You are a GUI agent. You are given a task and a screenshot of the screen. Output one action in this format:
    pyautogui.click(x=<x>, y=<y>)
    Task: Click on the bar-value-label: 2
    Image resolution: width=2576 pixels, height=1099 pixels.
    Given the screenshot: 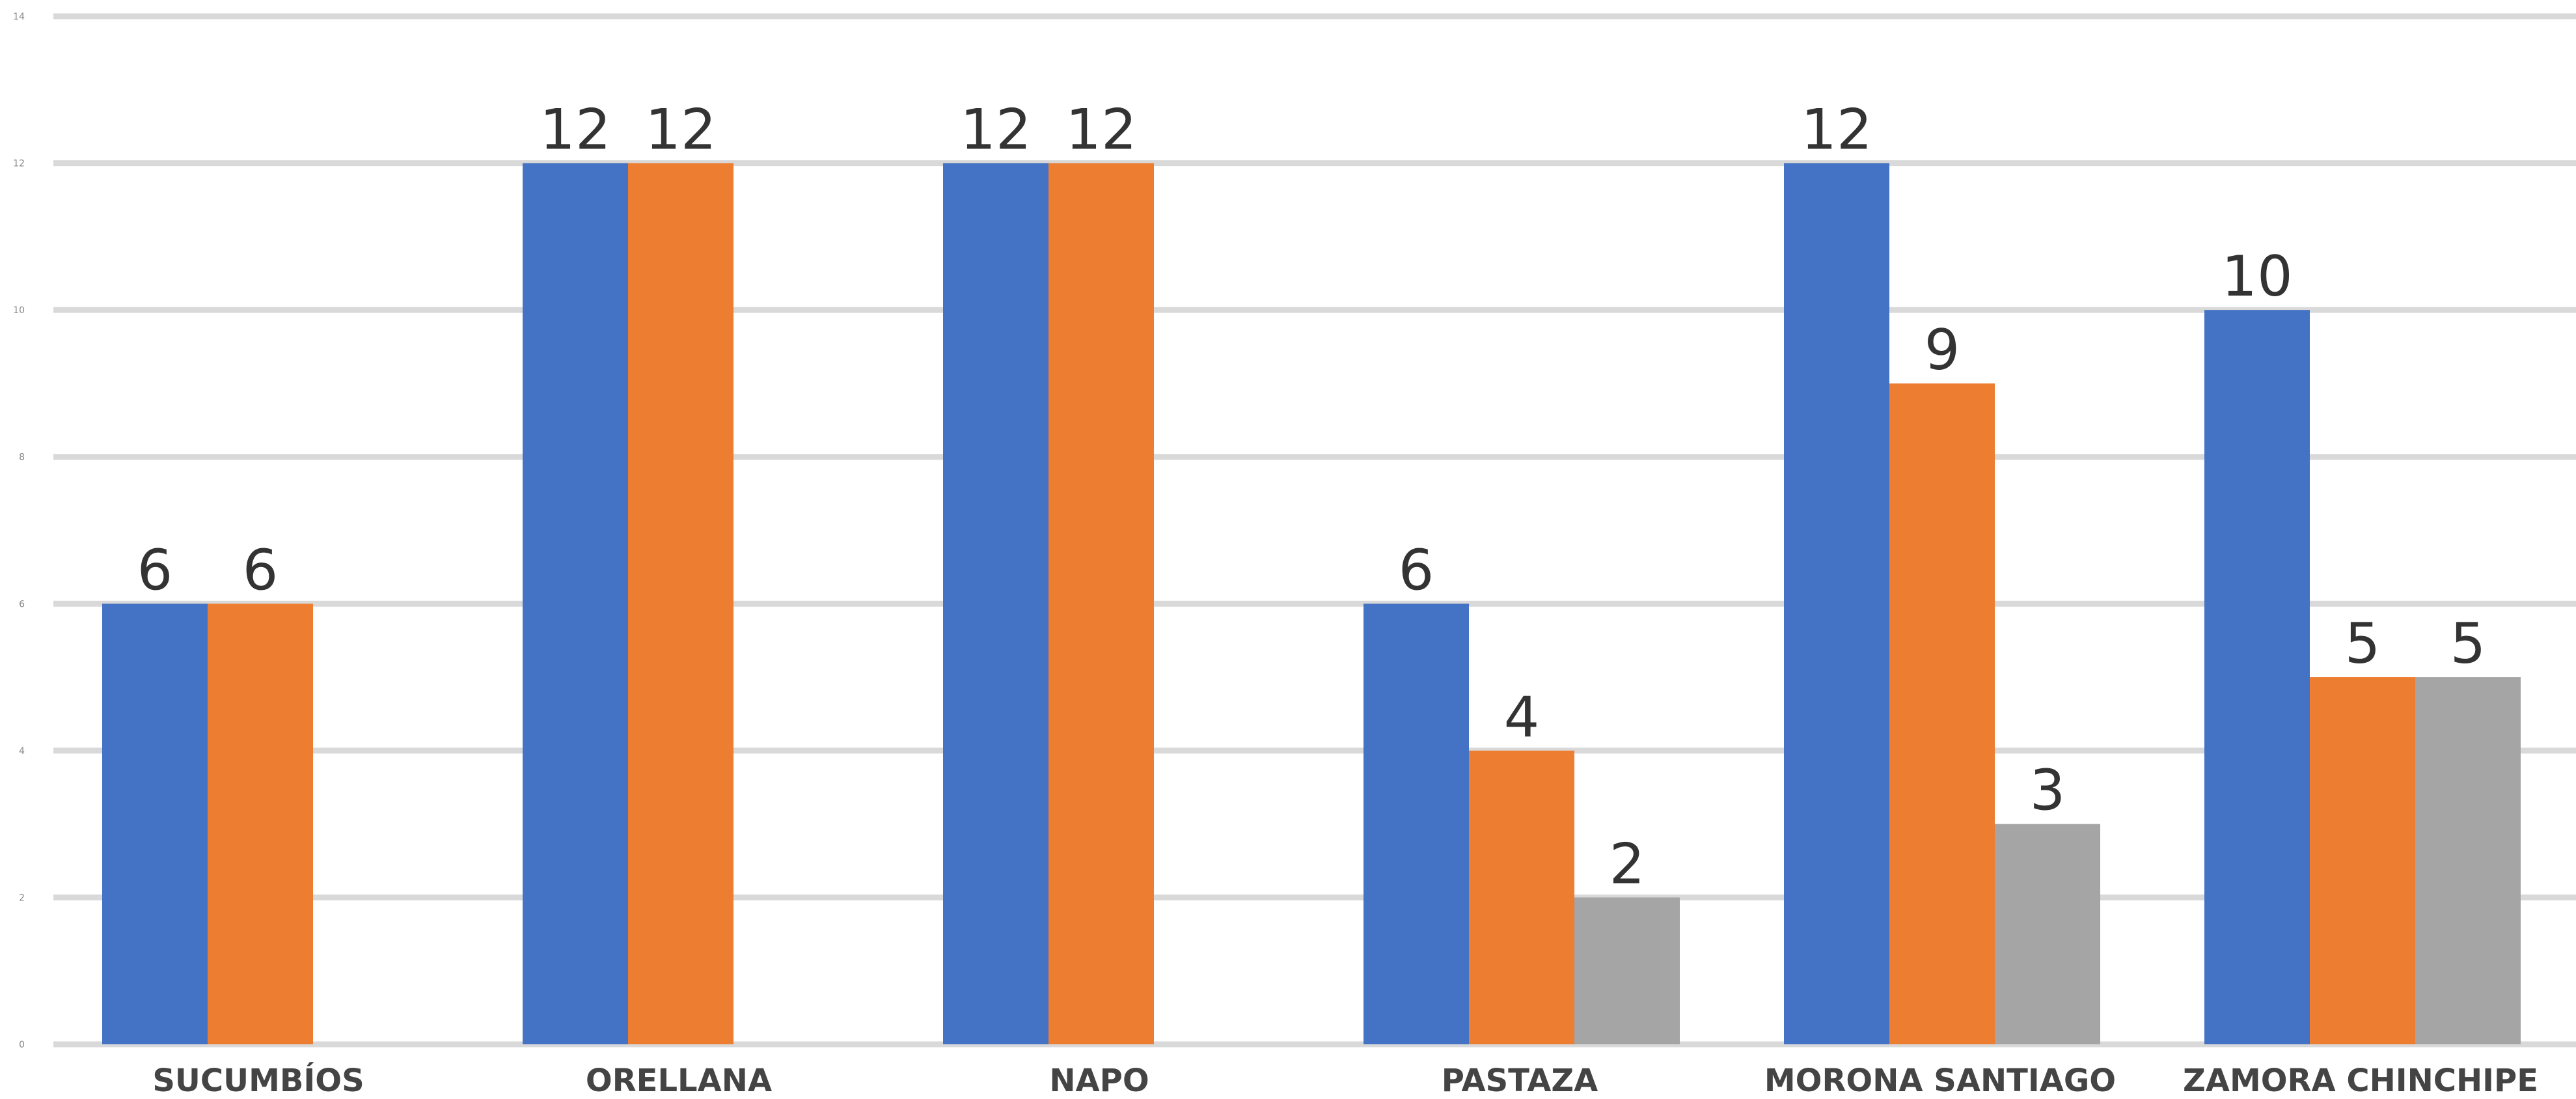 What is the action you would take?
    pyautogui.click(x=1628, y=864)
    